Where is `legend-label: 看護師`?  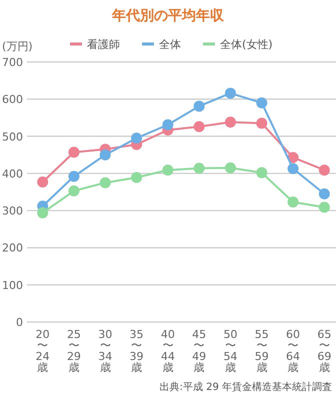
legend-label: 看護師 is located at coordinates (103, 44).